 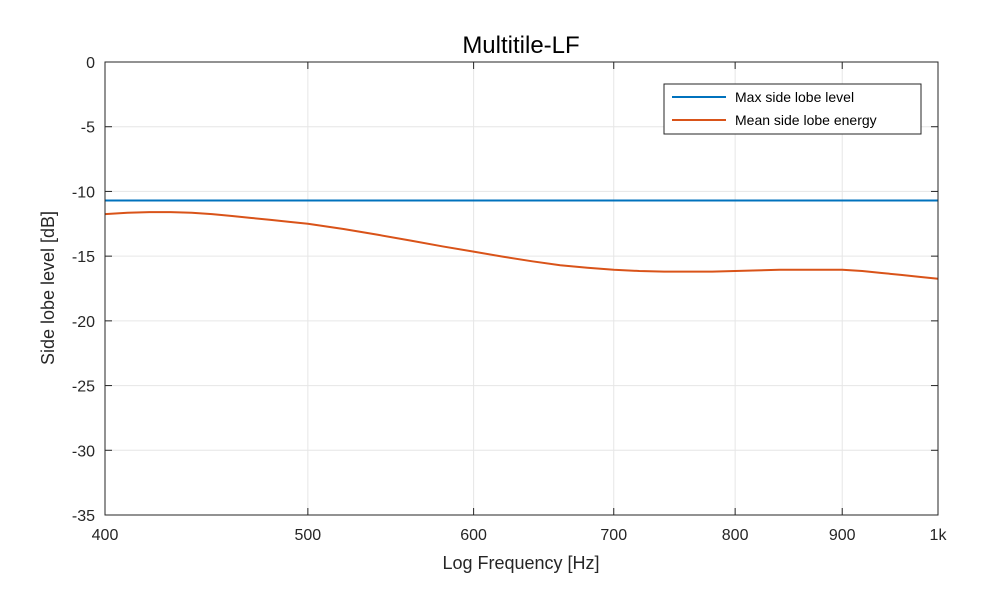 I want to click on x-tick-label: 700, so click(x=613, y=535).